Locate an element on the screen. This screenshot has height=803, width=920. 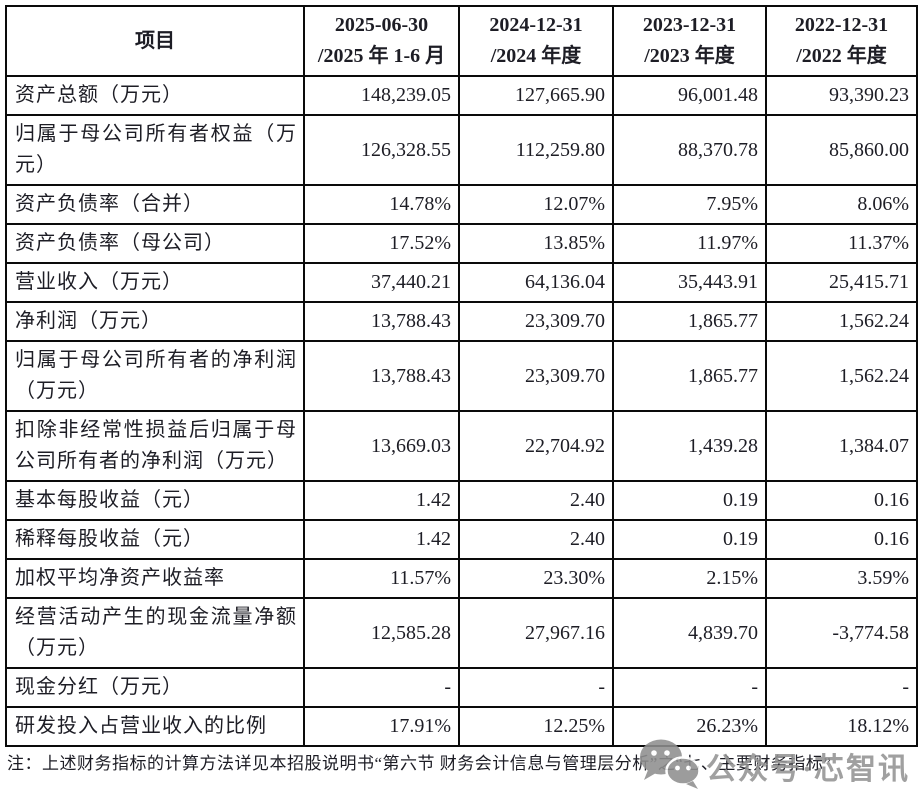
table-row: 资产负债率（合并） 14.78% 12.07% 7.95% 8.06% is located at coordinates (461, 204).